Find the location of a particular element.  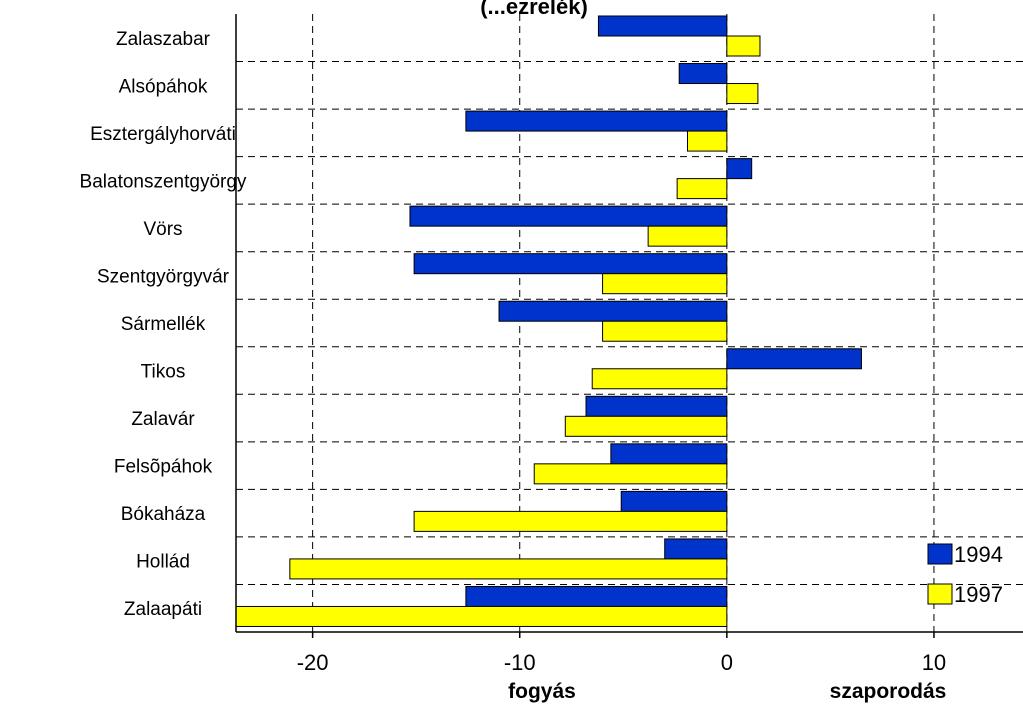

category-label: Bókaháza is located at coordinates (163, 514).